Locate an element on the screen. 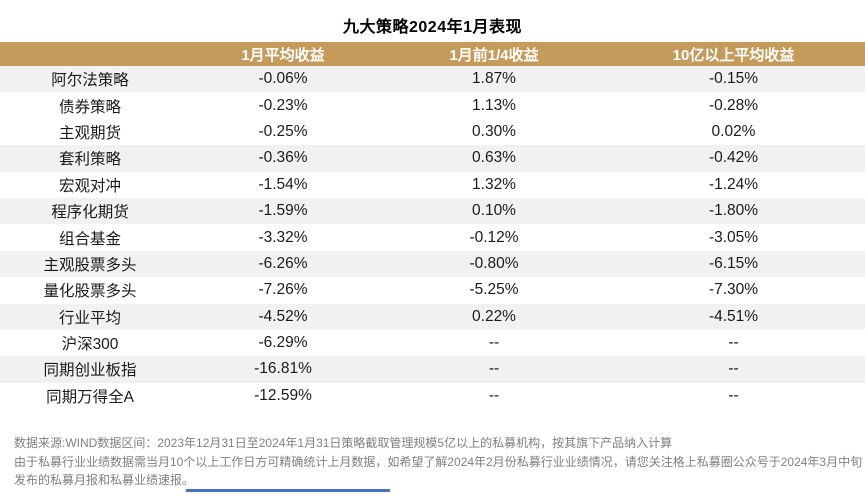 This screenshot has height=495, width=865. table-header-row: 1月平均收益 1月前1/4收益 10亿以上平均收益 is located at coordinates (432, 54).